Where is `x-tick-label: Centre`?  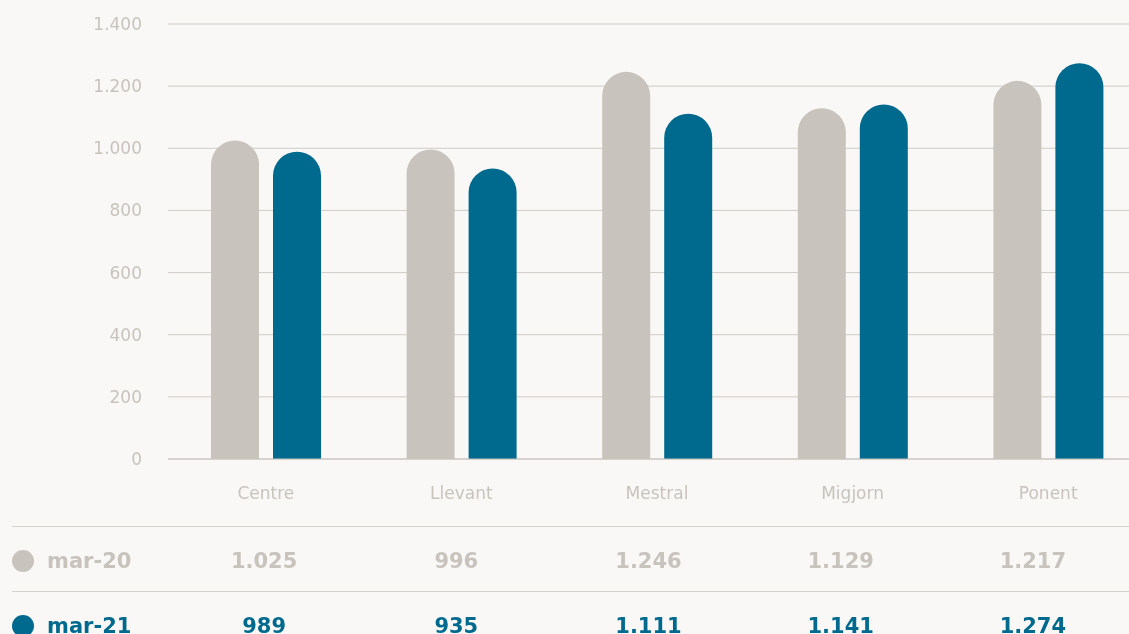
x-tick-label: Centre is located at coordinates (266, 493).